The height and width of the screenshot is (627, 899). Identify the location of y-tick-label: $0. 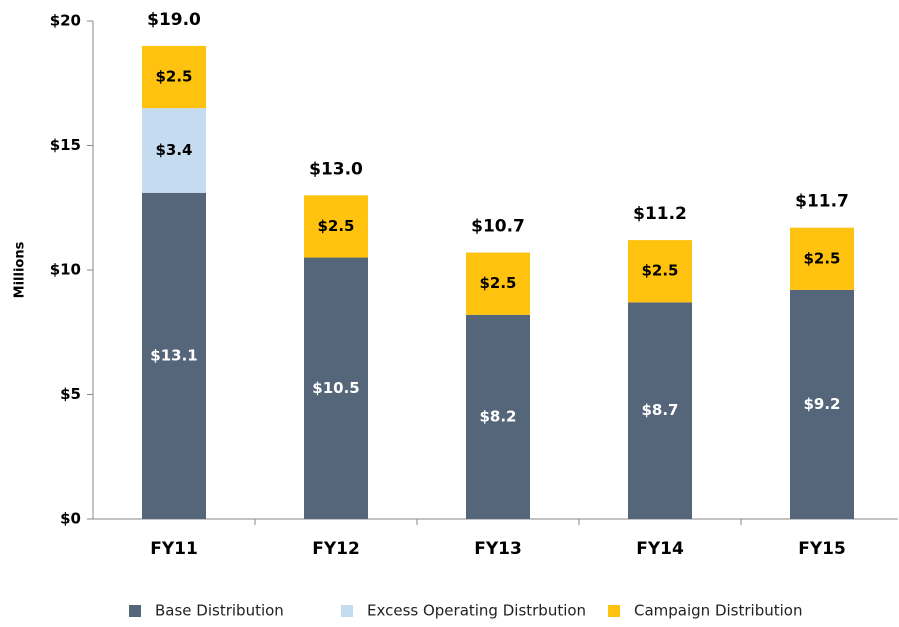
(70, 519).